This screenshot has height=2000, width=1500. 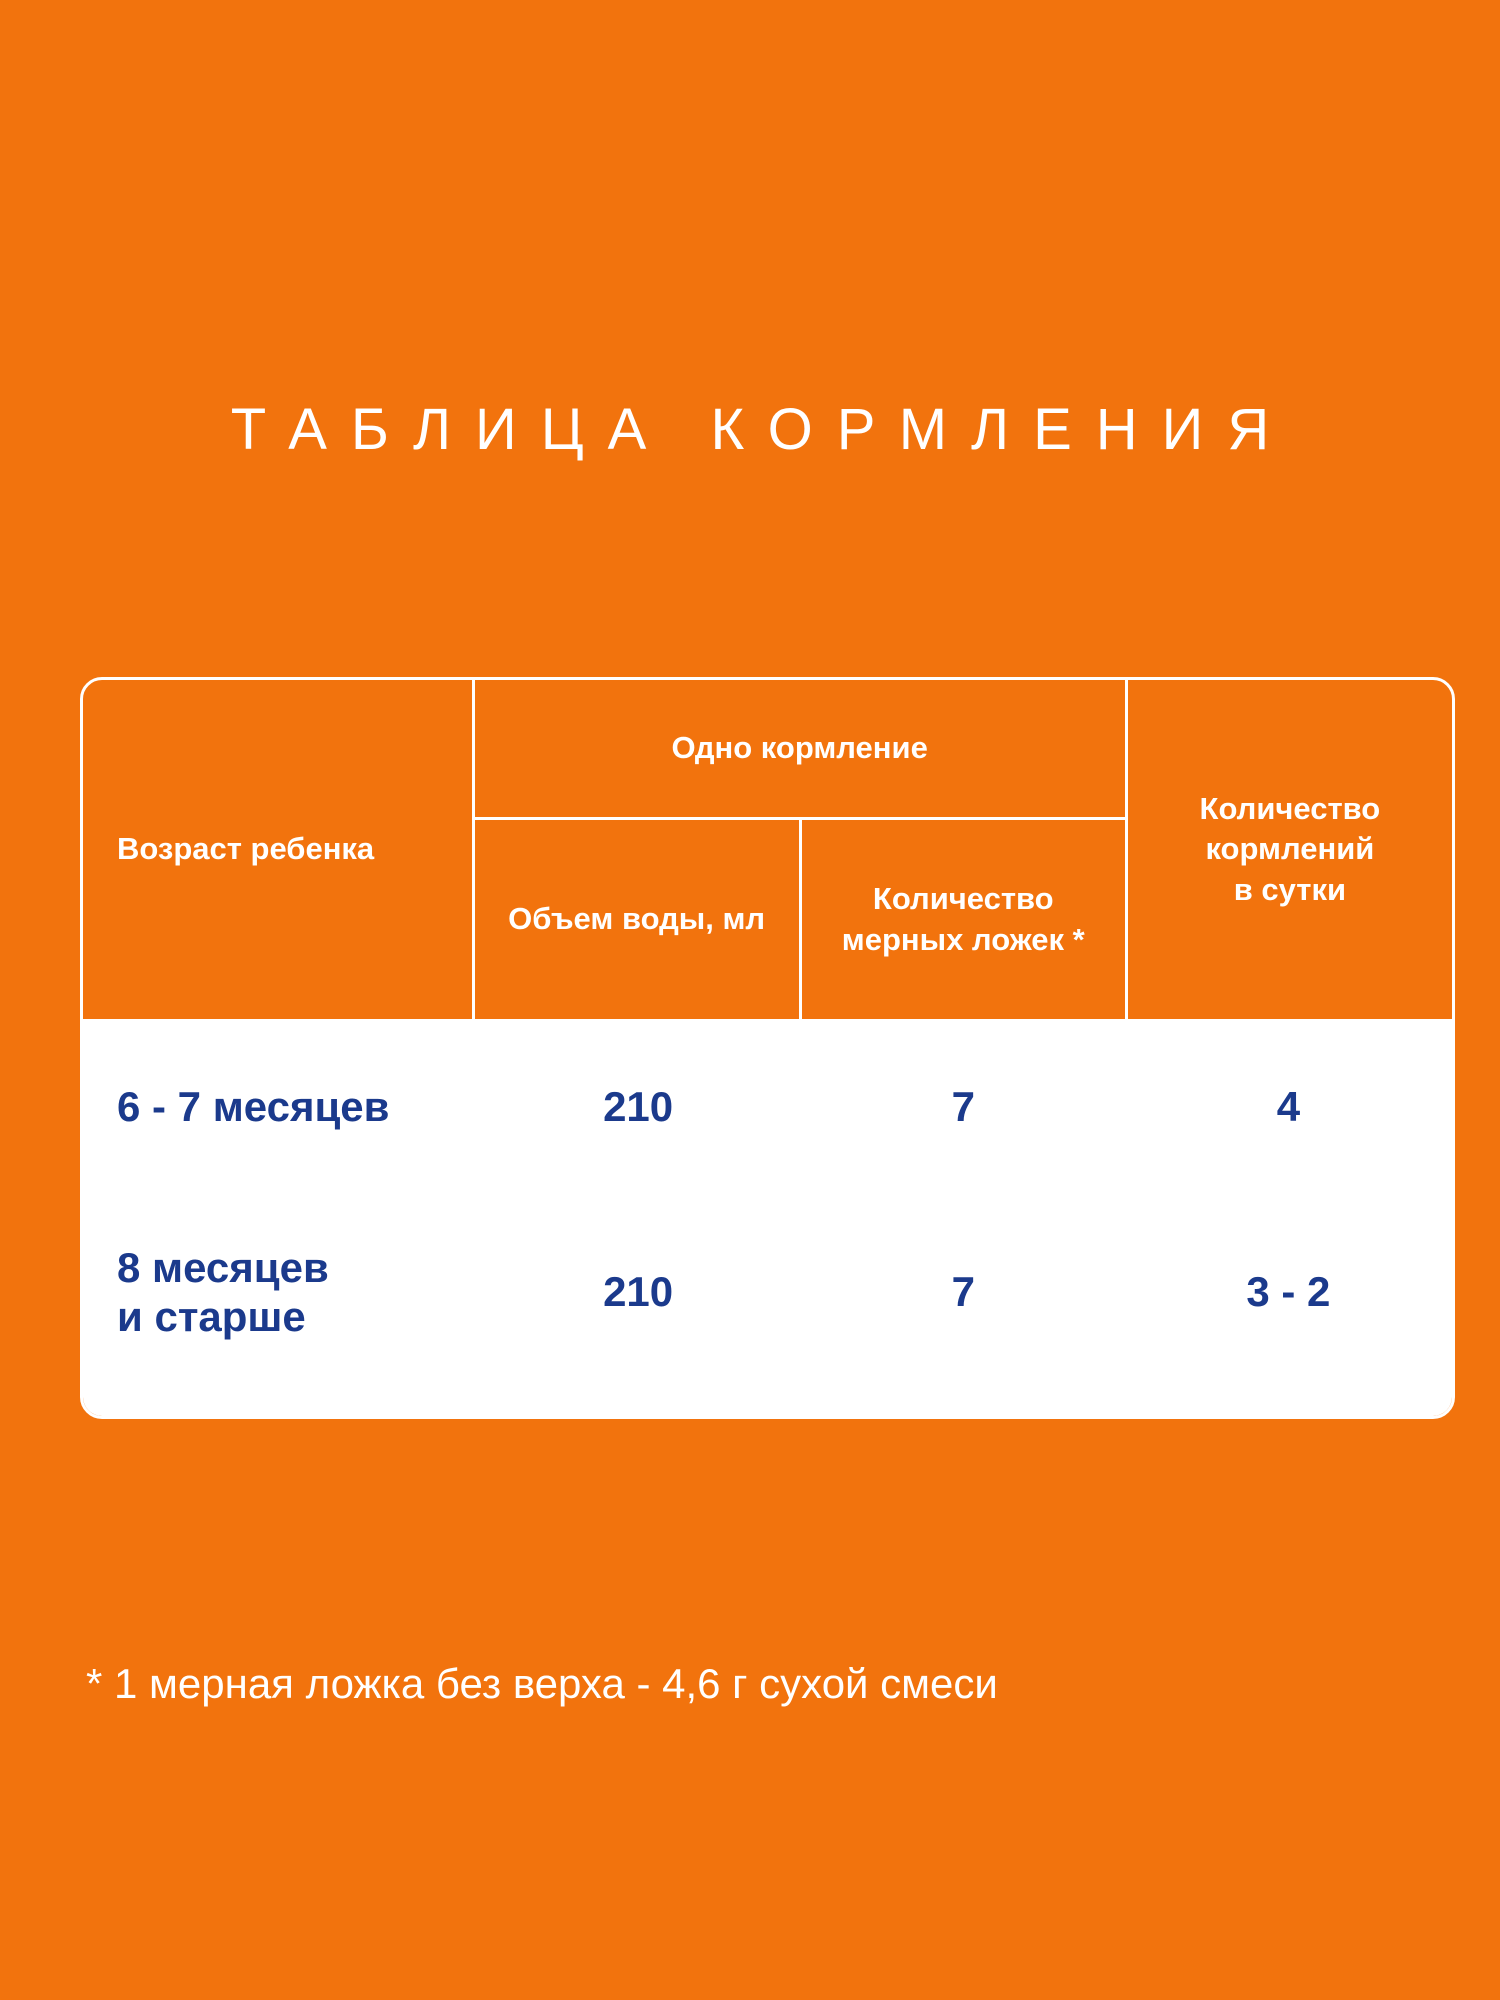 I want to click on table-row-age: 6 - 7 месяцев, so click(x=279, y=1107).